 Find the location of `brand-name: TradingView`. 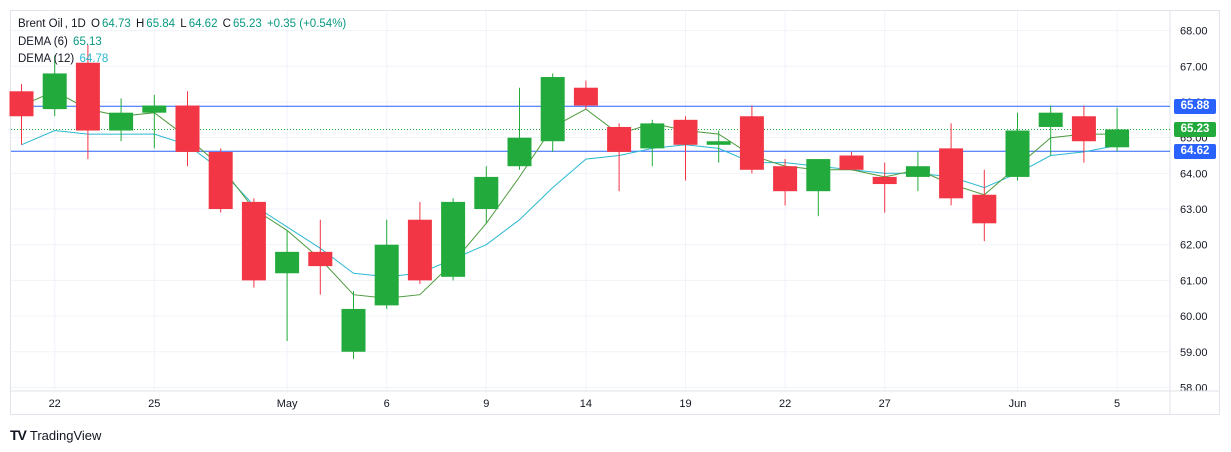

brand-name: TradingView is located at coordinates (65, 435).